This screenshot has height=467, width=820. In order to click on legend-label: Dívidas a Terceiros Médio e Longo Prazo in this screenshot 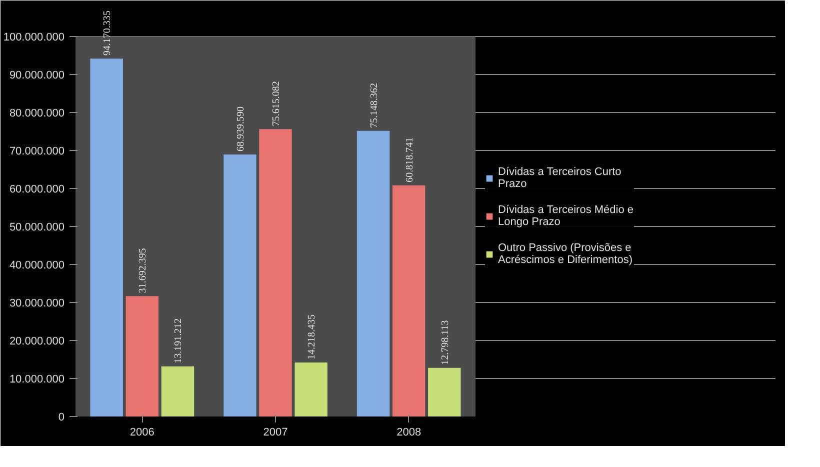, I will do `click(566, 216)`.